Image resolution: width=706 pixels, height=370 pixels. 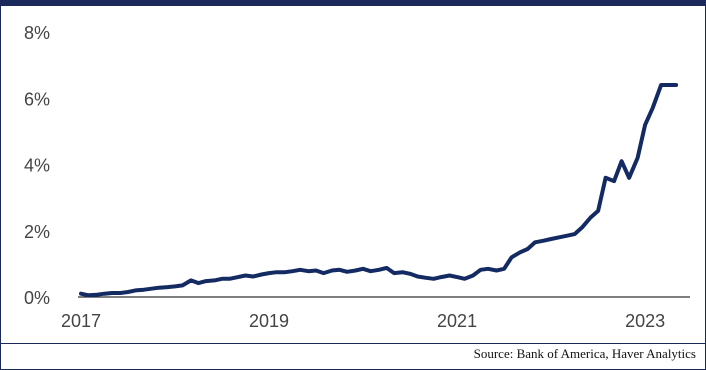 I want to click on x-axis-ticks: 2017 2019 2021 2023, so click(x=363, y=321).